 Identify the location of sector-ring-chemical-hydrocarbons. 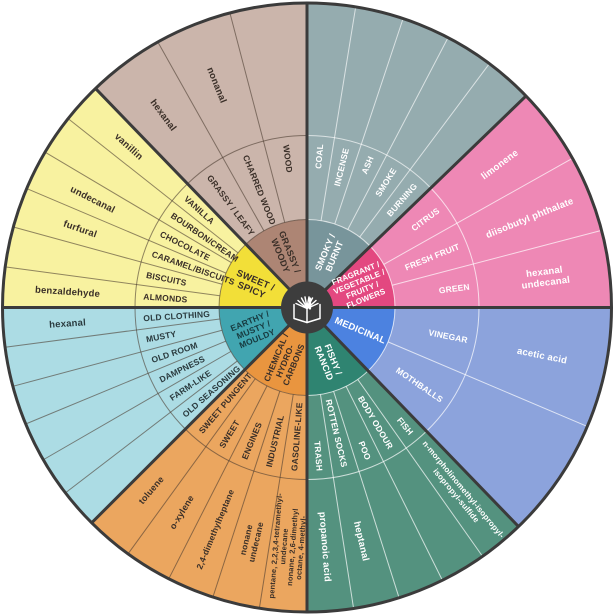
(199, 490).